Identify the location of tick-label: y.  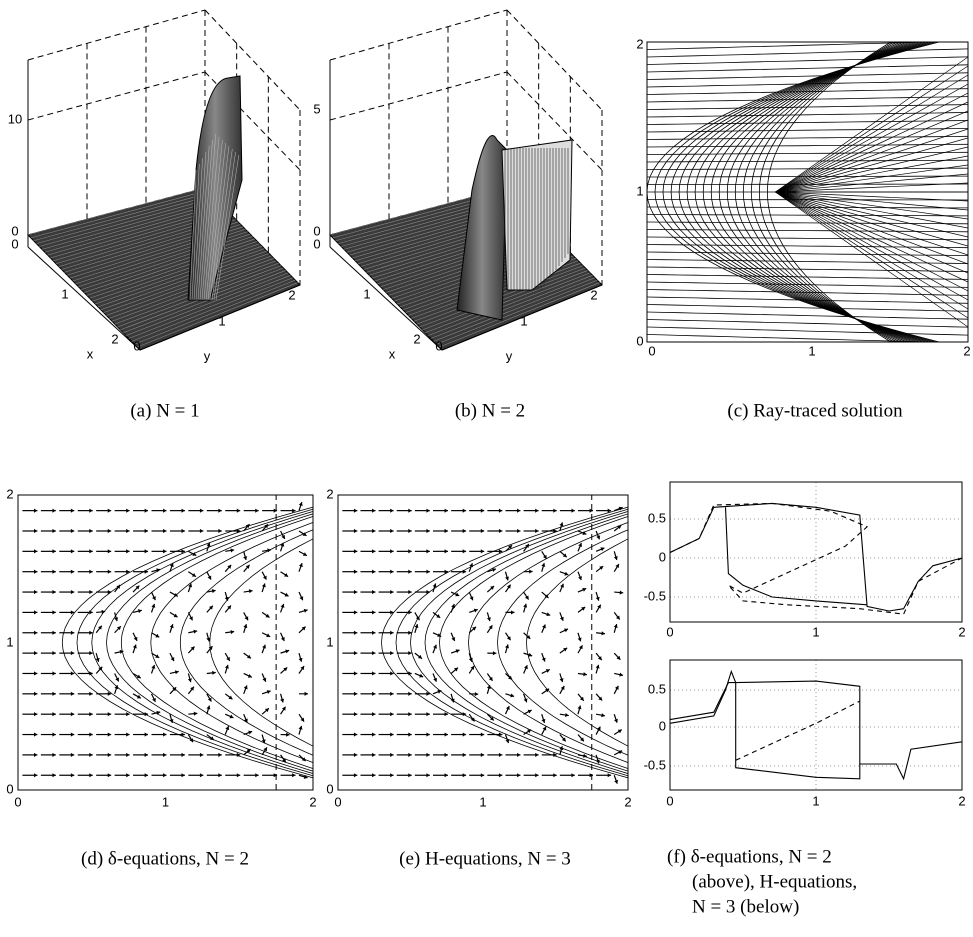
(509, 355).